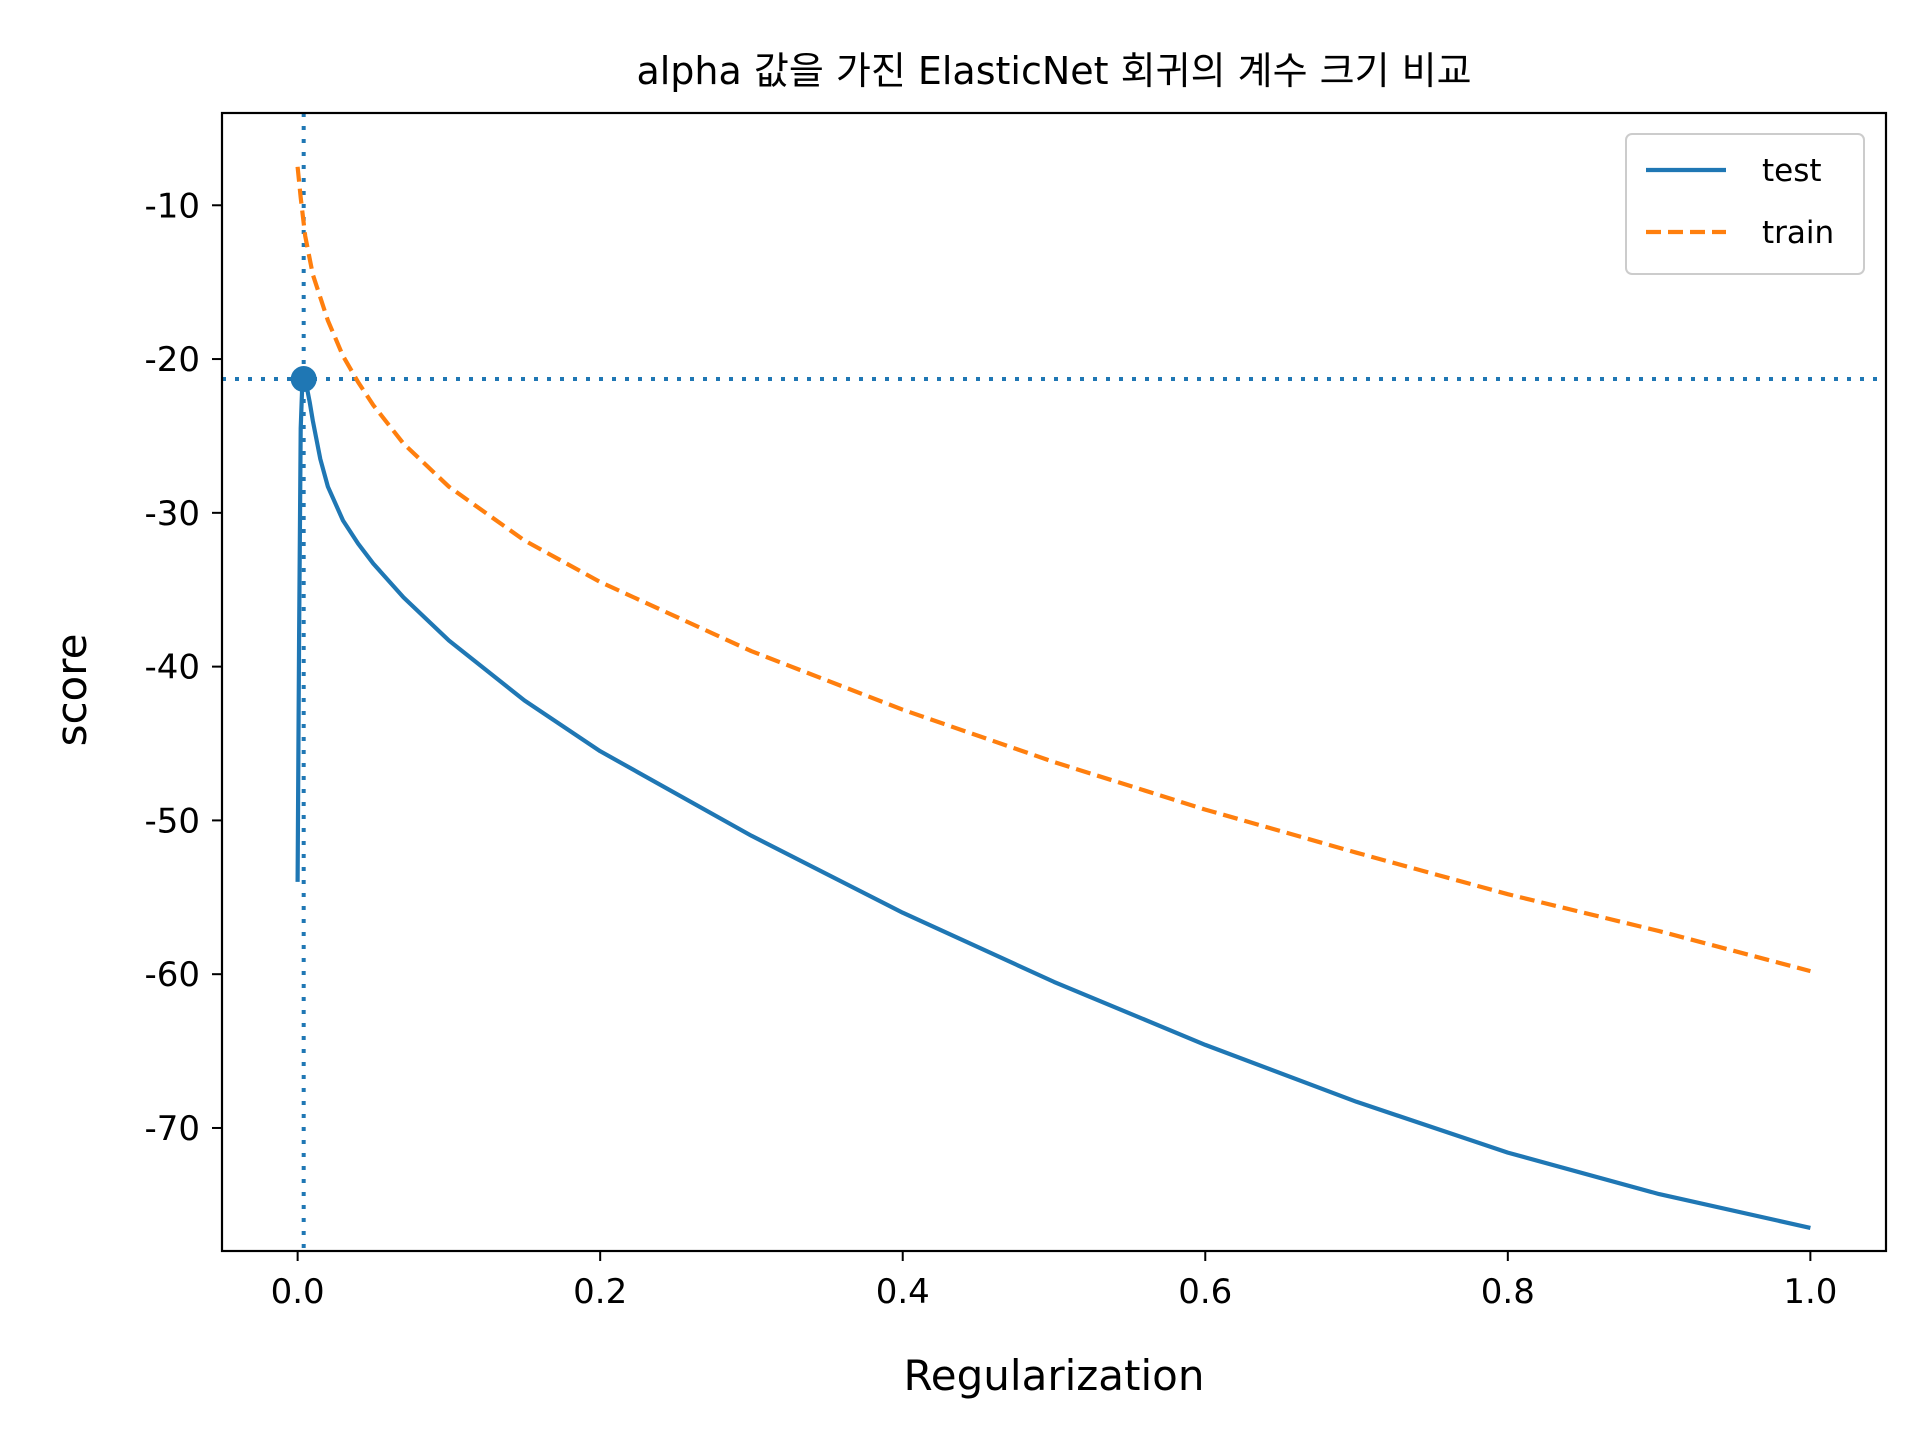 The height and width of the screenshot is (1440, 1920). Describe the element at coordinates (172, 821) in the screenshot. I see `y-tick-label: -50` at that location.